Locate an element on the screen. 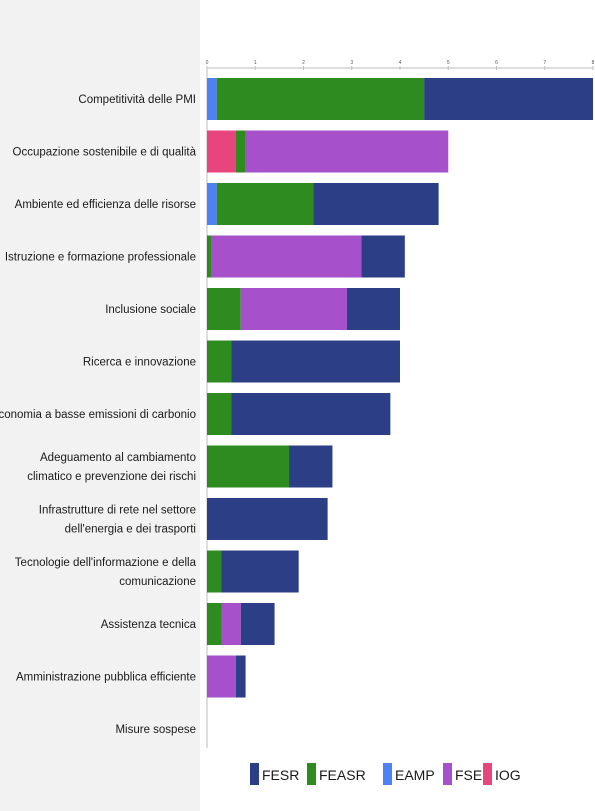 The image size is (595, 811). category-label: Inclusione sociale is located at coordinates (150, 310).